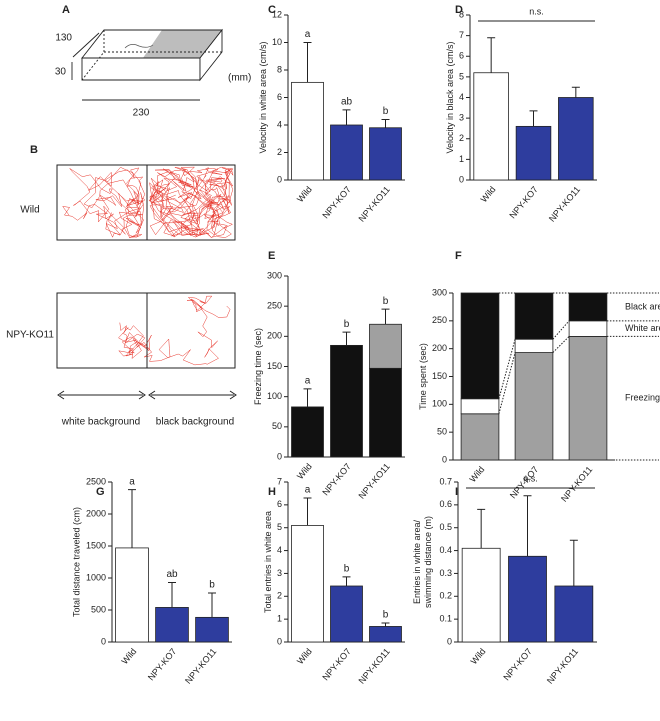 The width and height of the screenshot is (660, 721). Describe the element at coordinates (86, 45) in the screenshot. I see `depth-line` at that location.